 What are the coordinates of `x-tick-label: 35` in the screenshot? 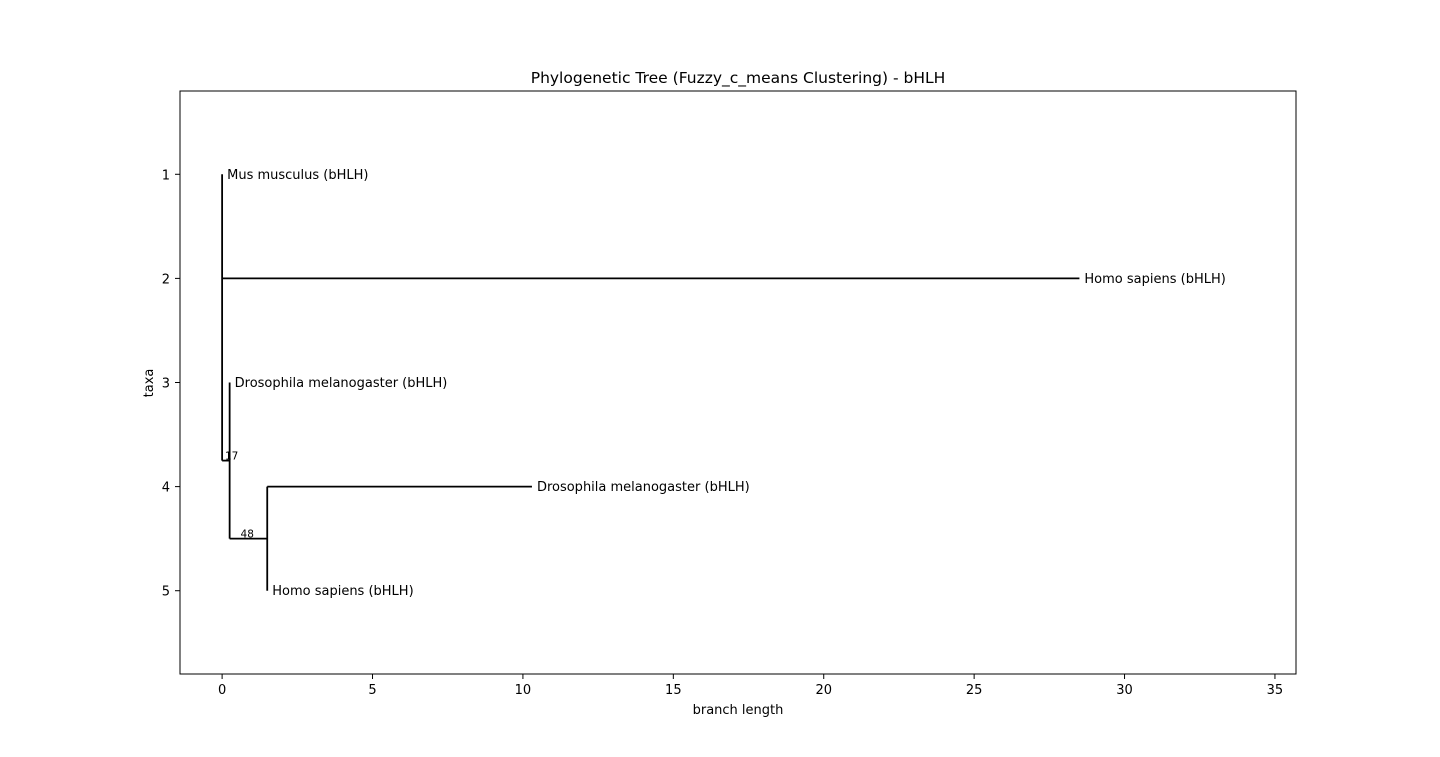 It's located at (1275, 690).